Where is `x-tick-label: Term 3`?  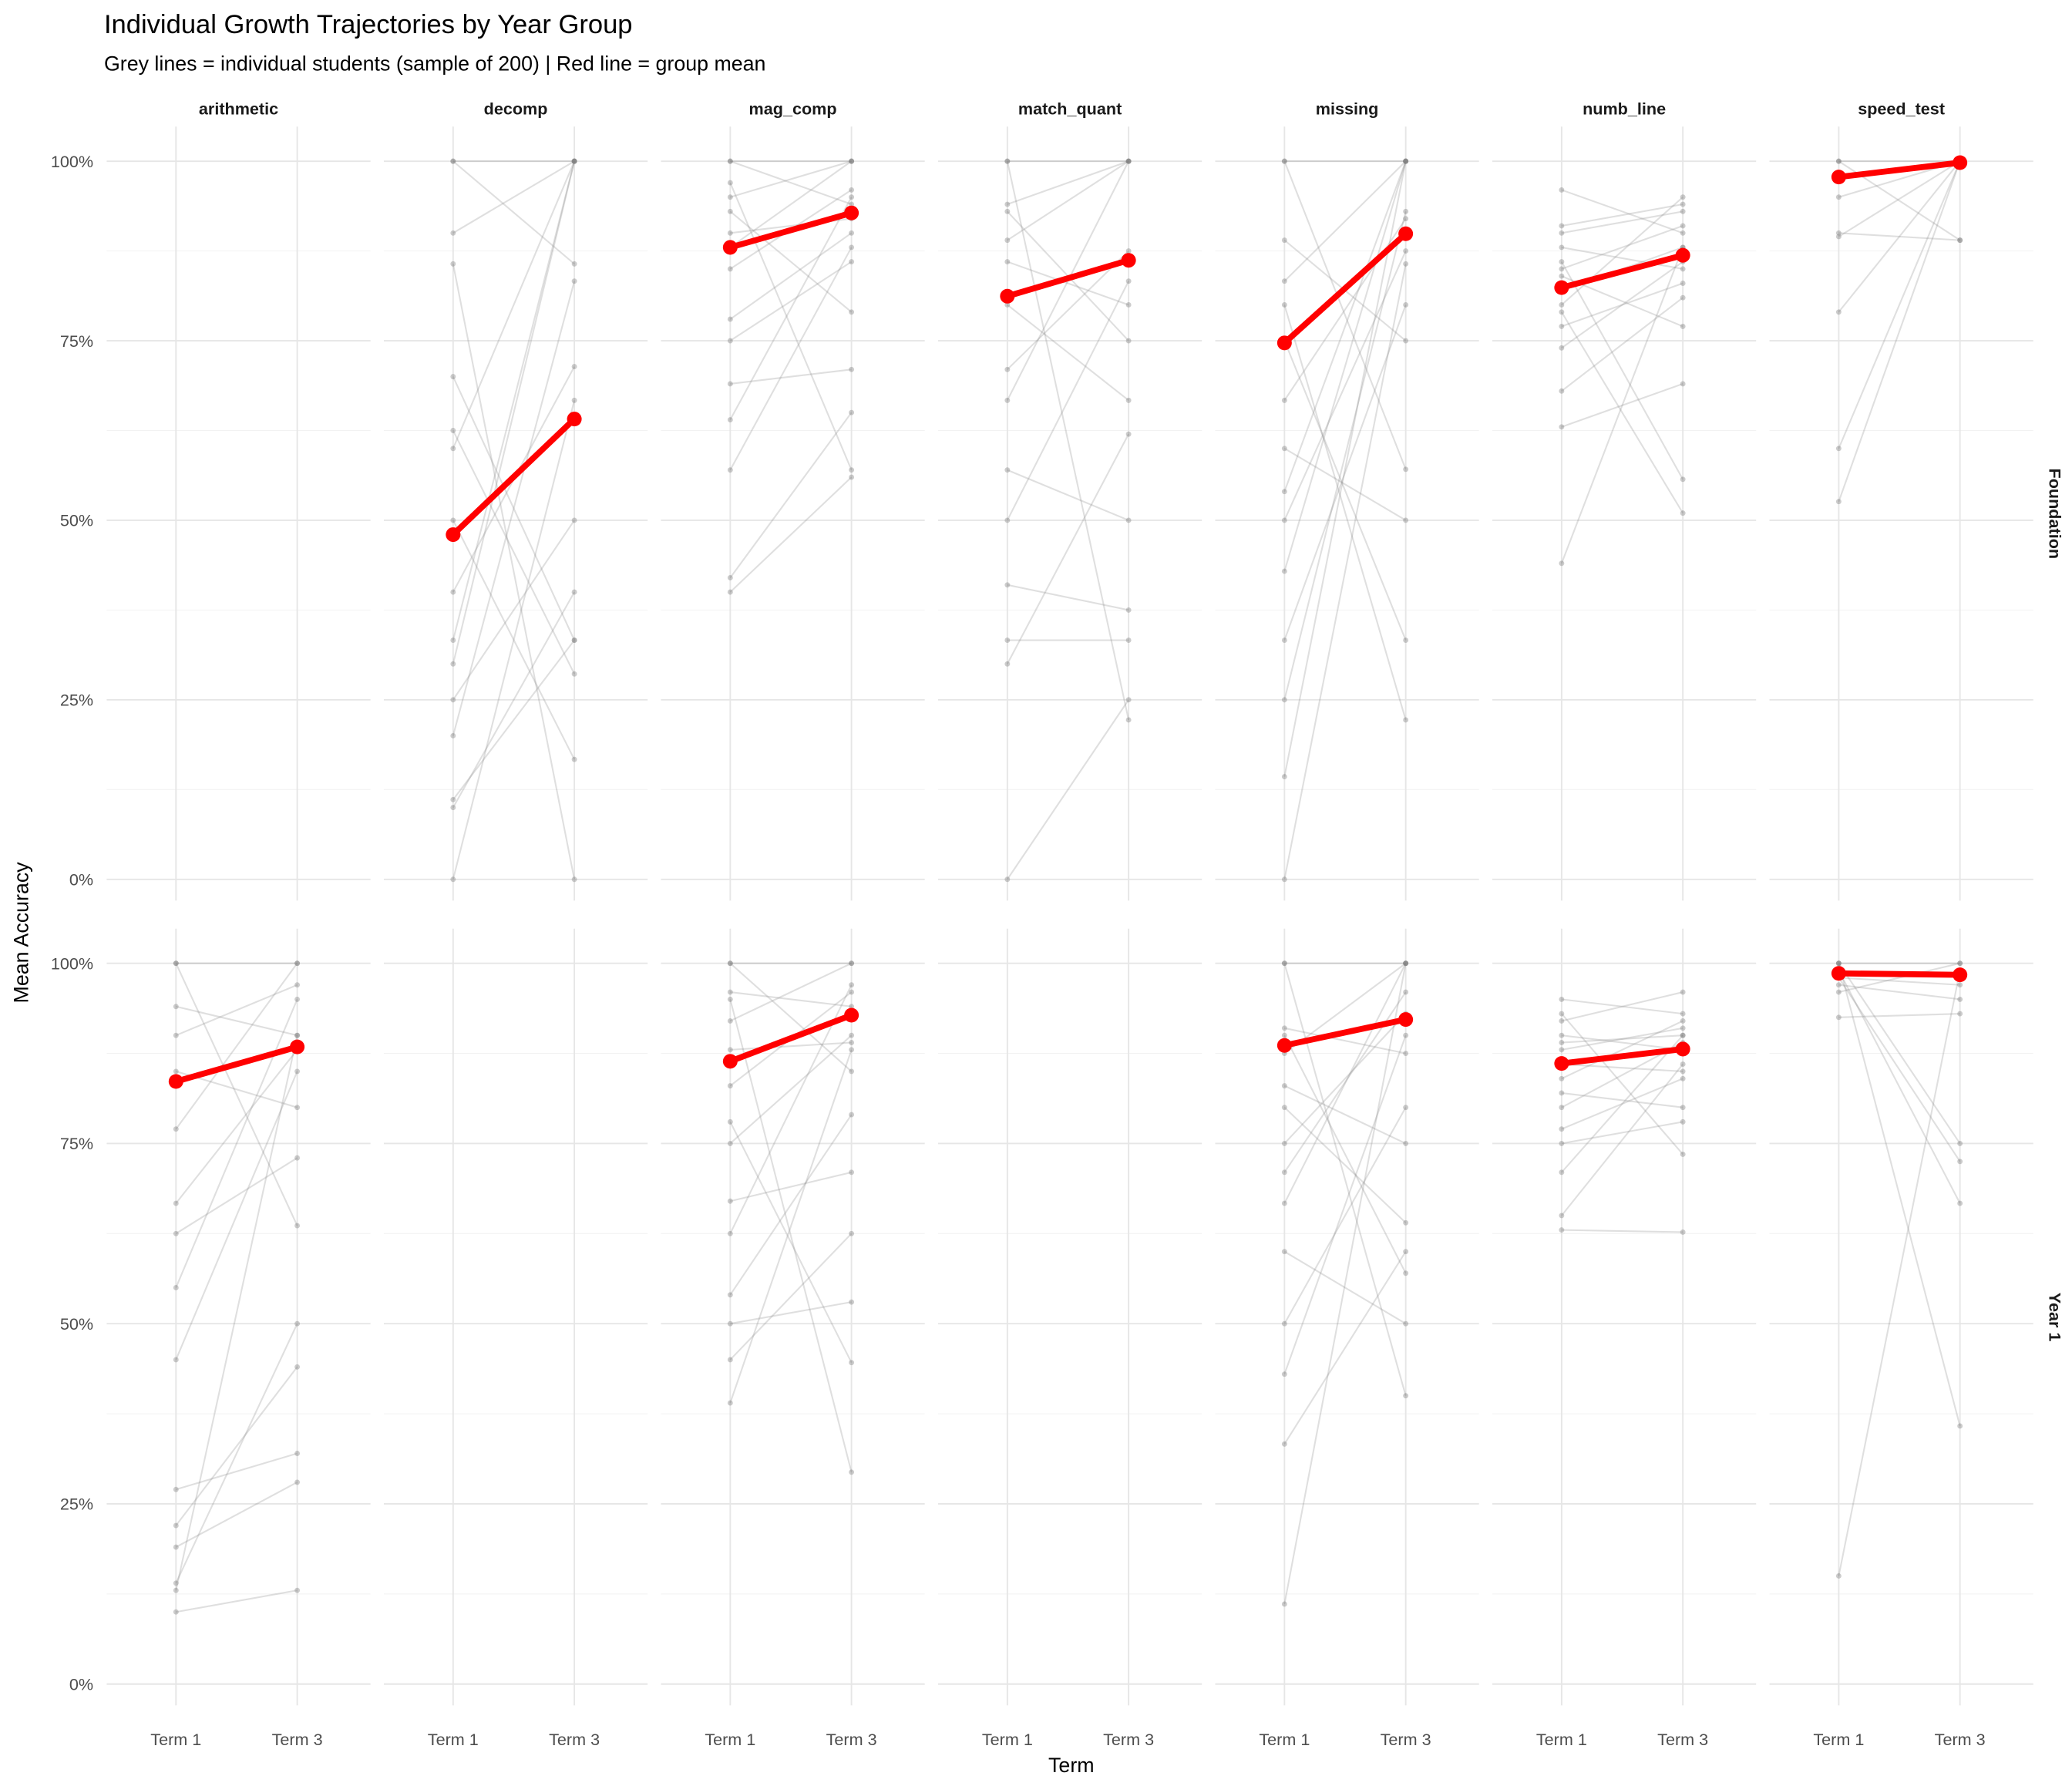
x-tick-label: Term 3 is located at coordinates (1683, 1740).